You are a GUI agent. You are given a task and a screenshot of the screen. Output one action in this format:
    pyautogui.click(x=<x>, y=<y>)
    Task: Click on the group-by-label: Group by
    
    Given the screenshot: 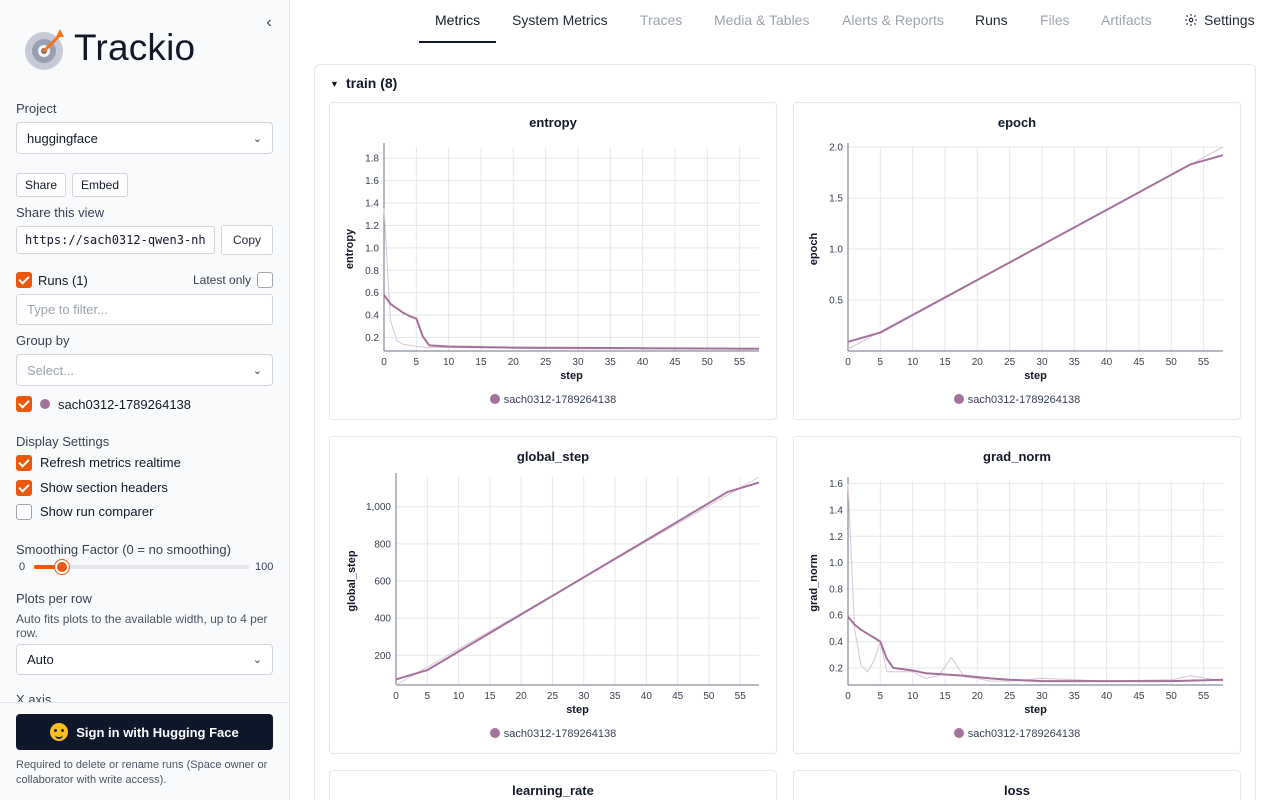 What is the action you would take?
    pyautogui.click(x=43, y=340)
    